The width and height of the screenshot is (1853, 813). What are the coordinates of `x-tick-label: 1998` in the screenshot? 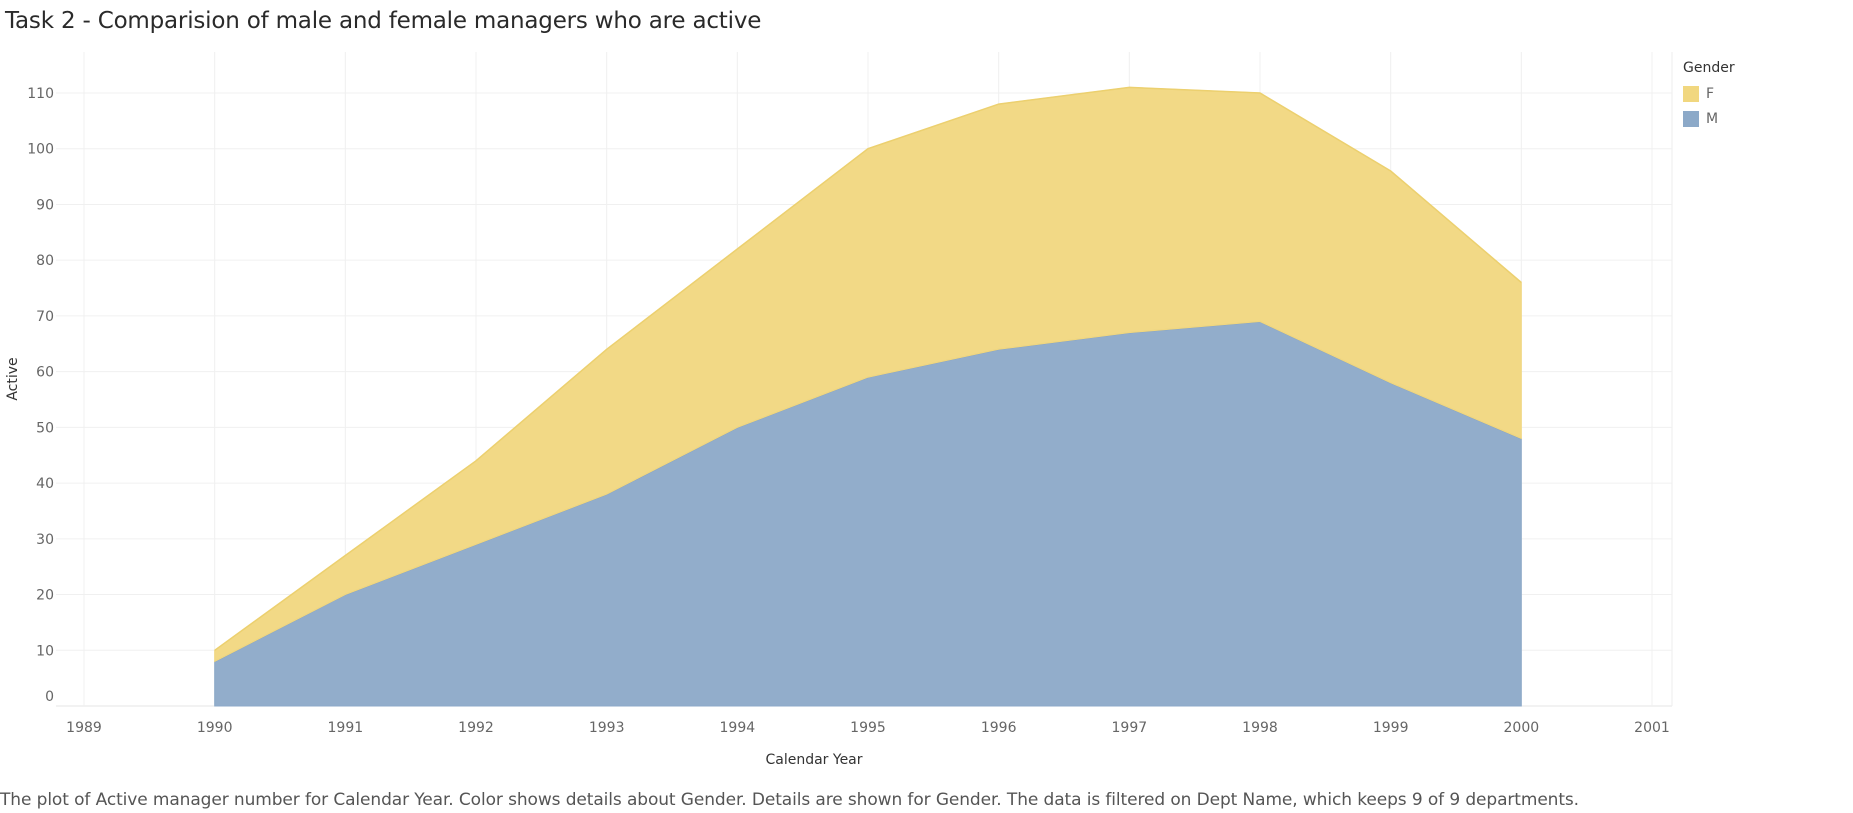 It's located at (1260, 728).